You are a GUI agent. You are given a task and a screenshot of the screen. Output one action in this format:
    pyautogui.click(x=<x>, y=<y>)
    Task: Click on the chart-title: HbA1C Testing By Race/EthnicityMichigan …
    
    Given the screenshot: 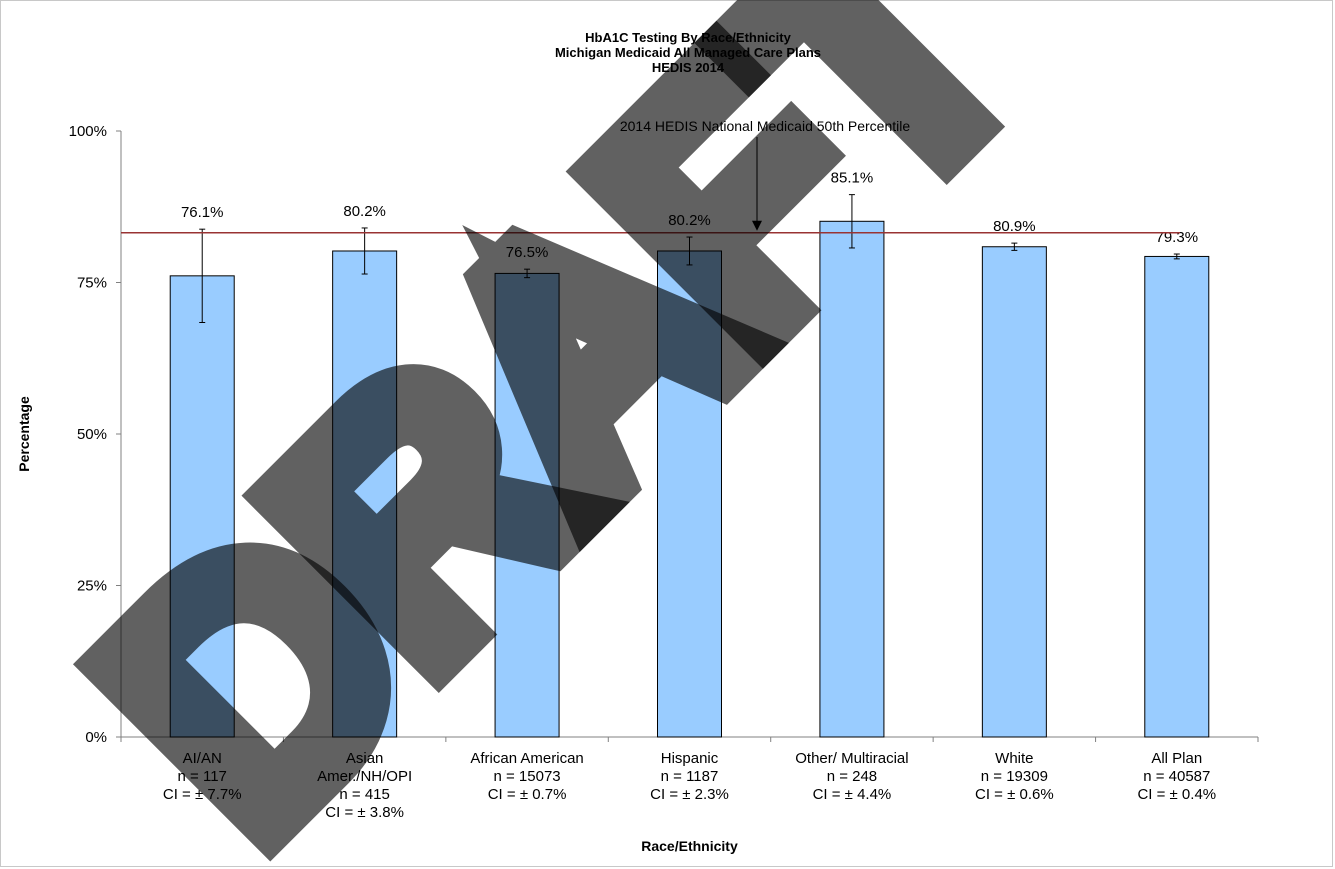 What is the action you would take?
    pyautogui.click(x=688, y=52)
    